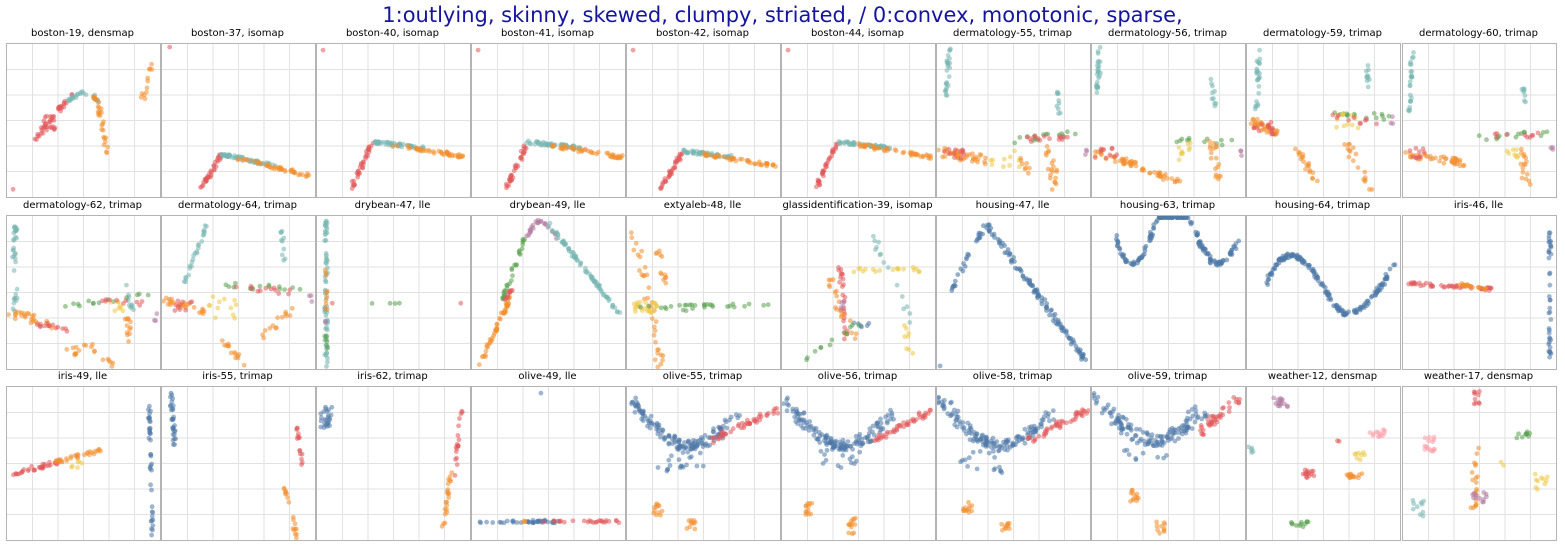  I want to click on scatter-panel: weather-17, densmap, so click(1479, 456).